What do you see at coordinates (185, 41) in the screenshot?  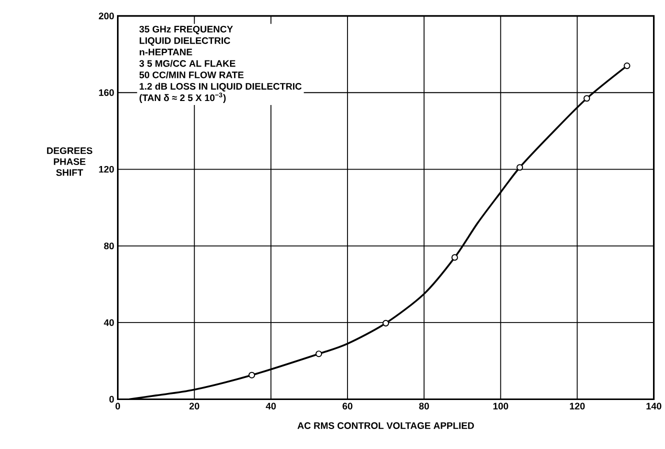 I see `annotation: LIQUID DIELECTRIC` at bounding box center [185, 41].